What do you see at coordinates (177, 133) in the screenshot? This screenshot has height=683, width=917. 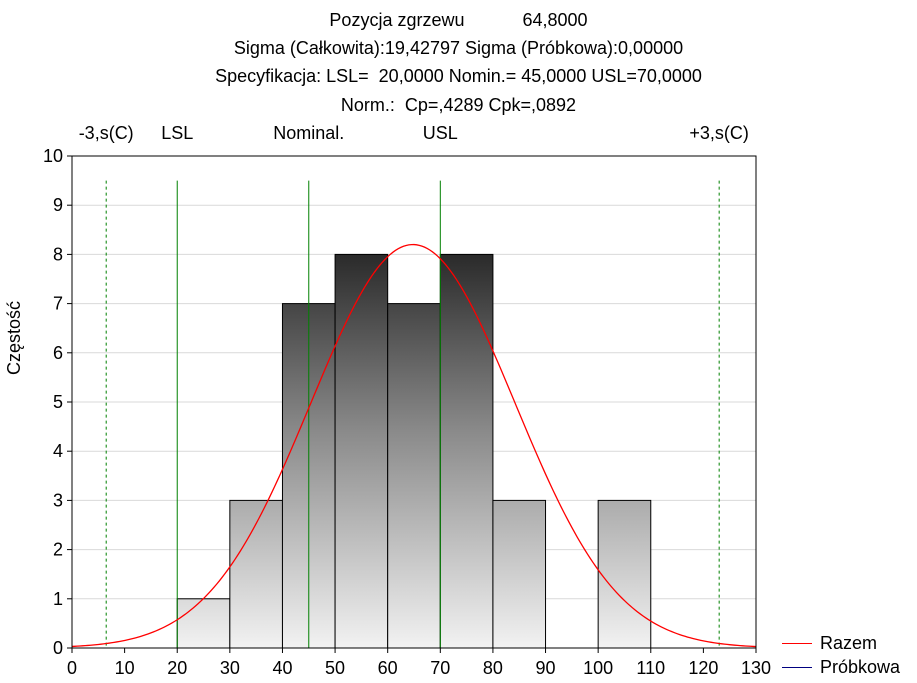 I see `reference-label-1: LSL` at bounding box center [177, 133].